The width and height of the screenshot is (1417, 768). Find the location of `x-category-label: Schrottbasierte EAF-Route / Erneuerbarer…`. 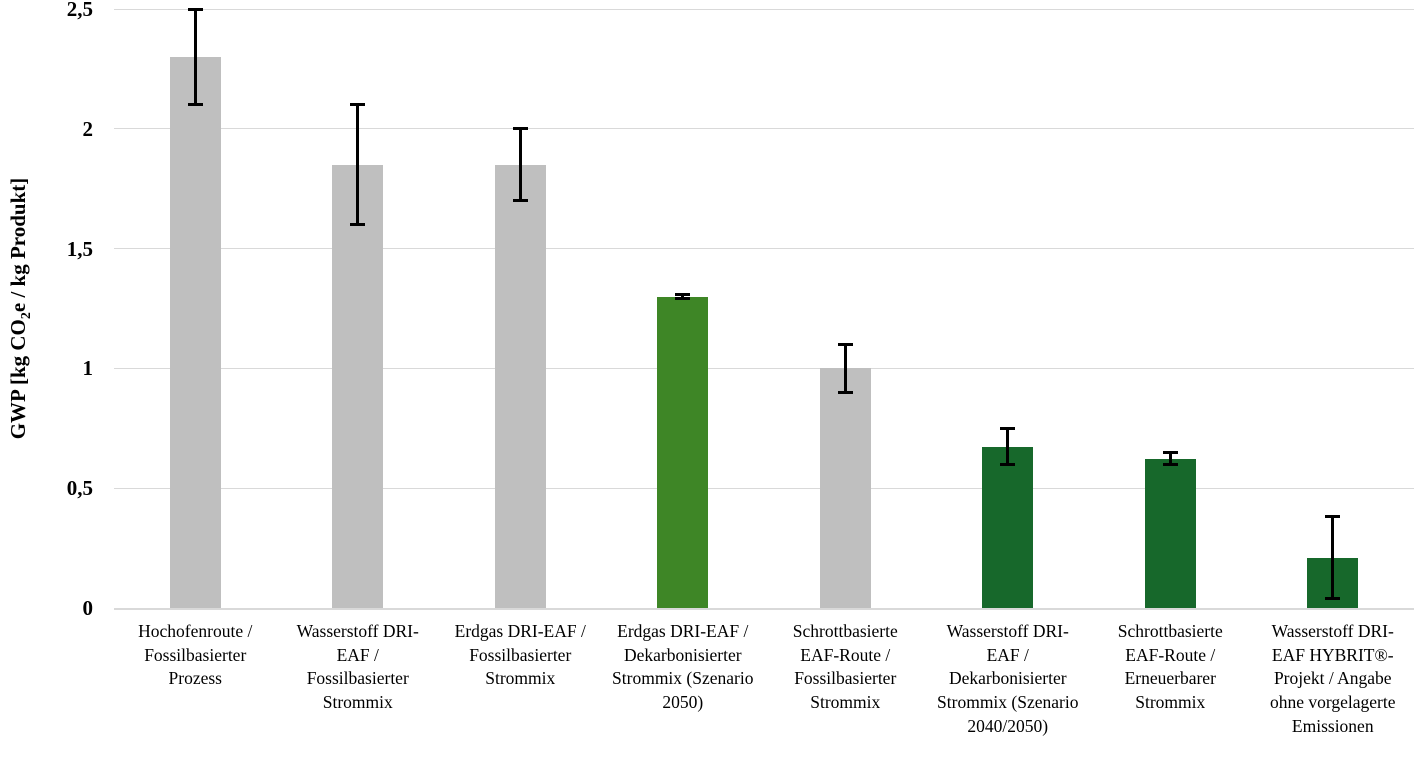

x-category-label: Schrottbasierte EAF-Route / Erneuerbarer… is located at coordinates (1170, 666).